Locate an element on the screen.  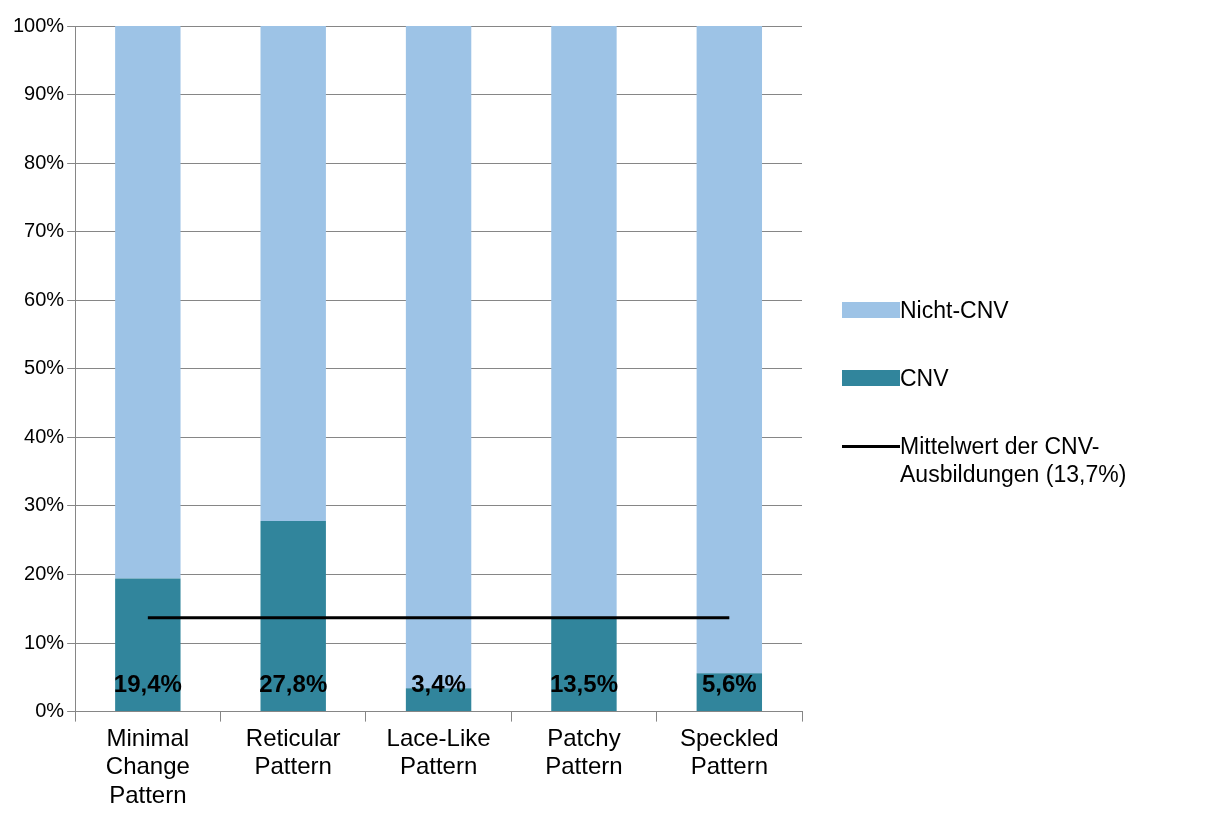
y-tick-label: 100% is located at coordinates (39, 24).